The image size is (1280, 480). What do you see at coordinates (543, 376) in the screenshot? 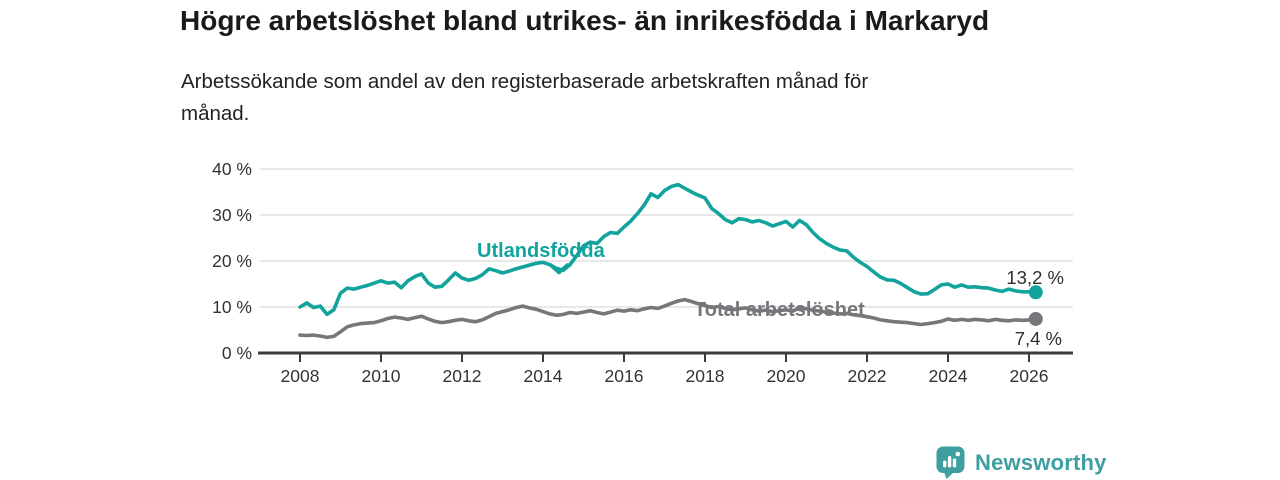
I see `x-tick-label-2014: 2014` at bounding box center [543, 376].